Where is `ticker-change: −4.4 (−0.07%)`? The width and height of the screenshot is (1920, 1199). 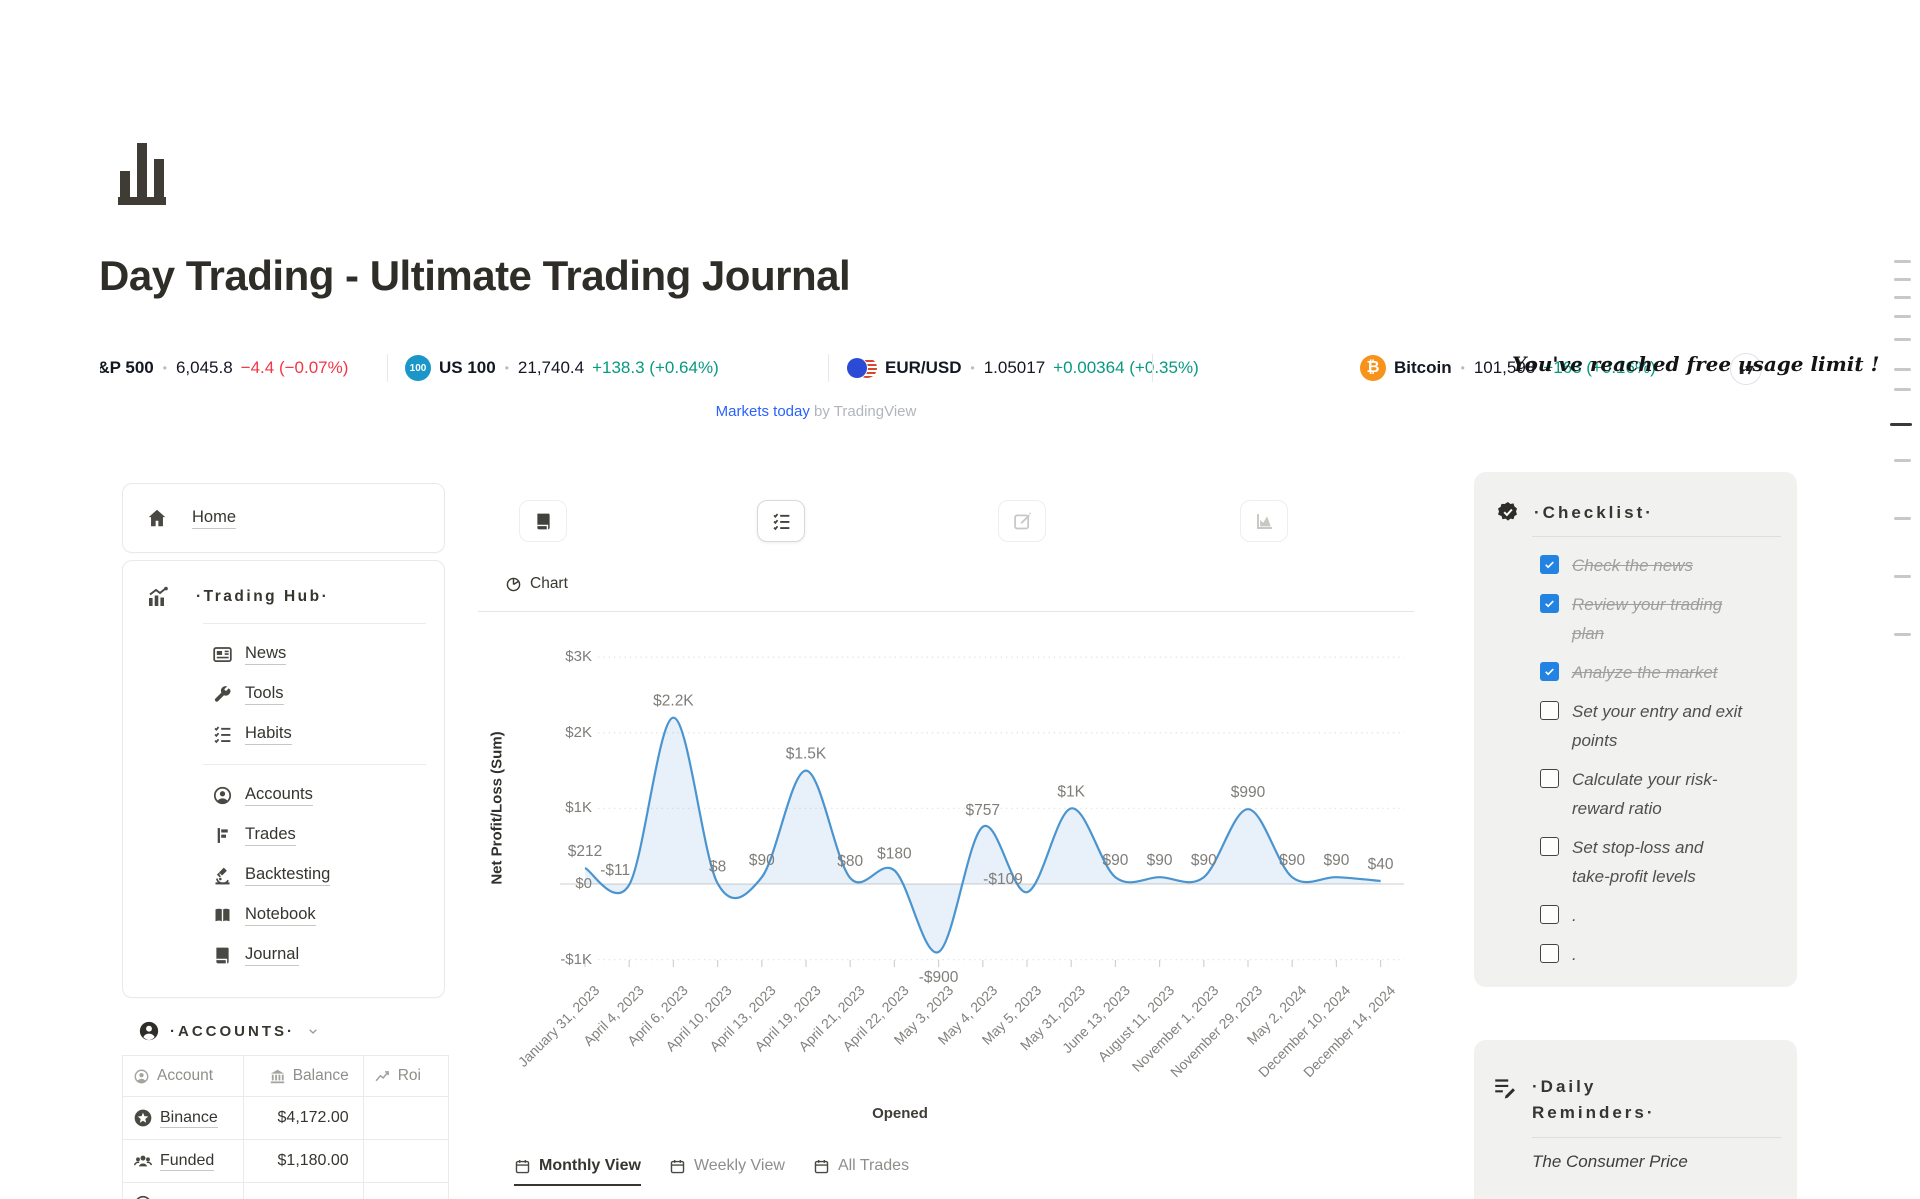 ticker-change: −4.4 (−0.07%) is located at coordinates (294, 367).